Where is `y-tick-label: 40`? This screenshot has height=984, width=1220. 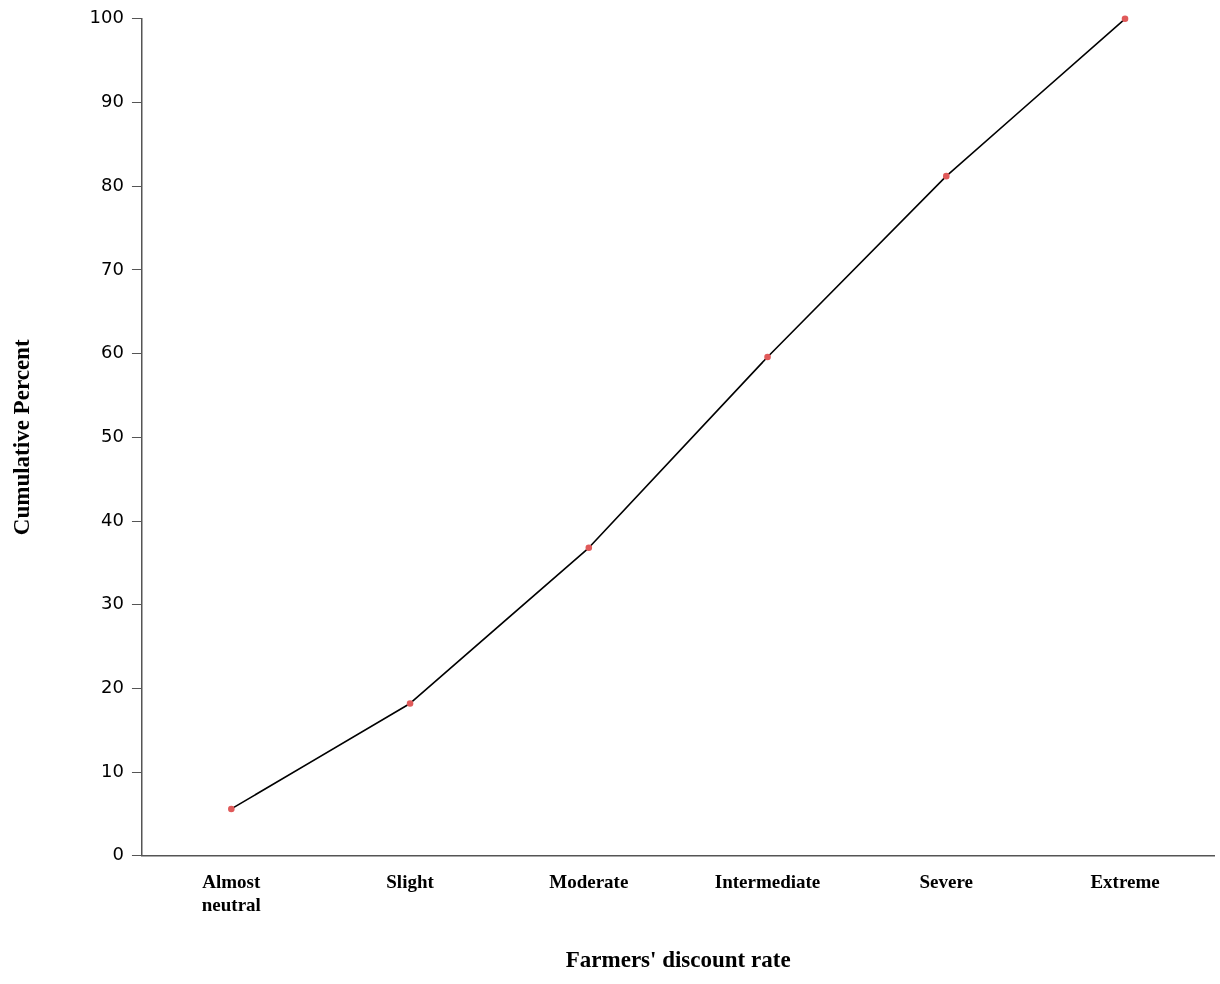
y-tick-label: 40 is located at coordinates (112, 519).